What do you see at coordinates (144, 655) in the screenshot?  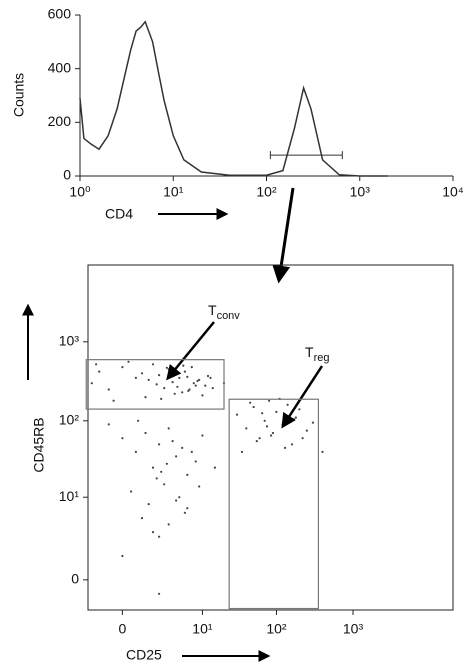 I see `x-axis-label: CD25` at bounding box center [144, 655].